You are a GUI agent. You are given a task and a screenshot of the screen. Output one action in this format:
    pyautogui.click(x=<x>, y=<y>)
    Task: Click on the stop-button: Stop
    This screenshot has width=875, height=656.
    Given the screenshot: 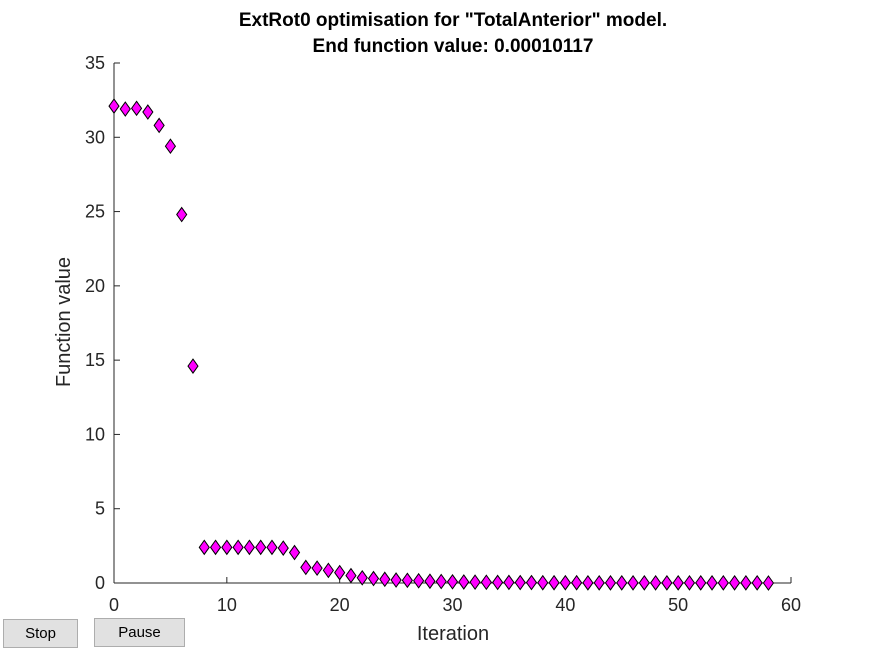 What is the action you would take?
    pyautogui.click(x=40, y=633)
    